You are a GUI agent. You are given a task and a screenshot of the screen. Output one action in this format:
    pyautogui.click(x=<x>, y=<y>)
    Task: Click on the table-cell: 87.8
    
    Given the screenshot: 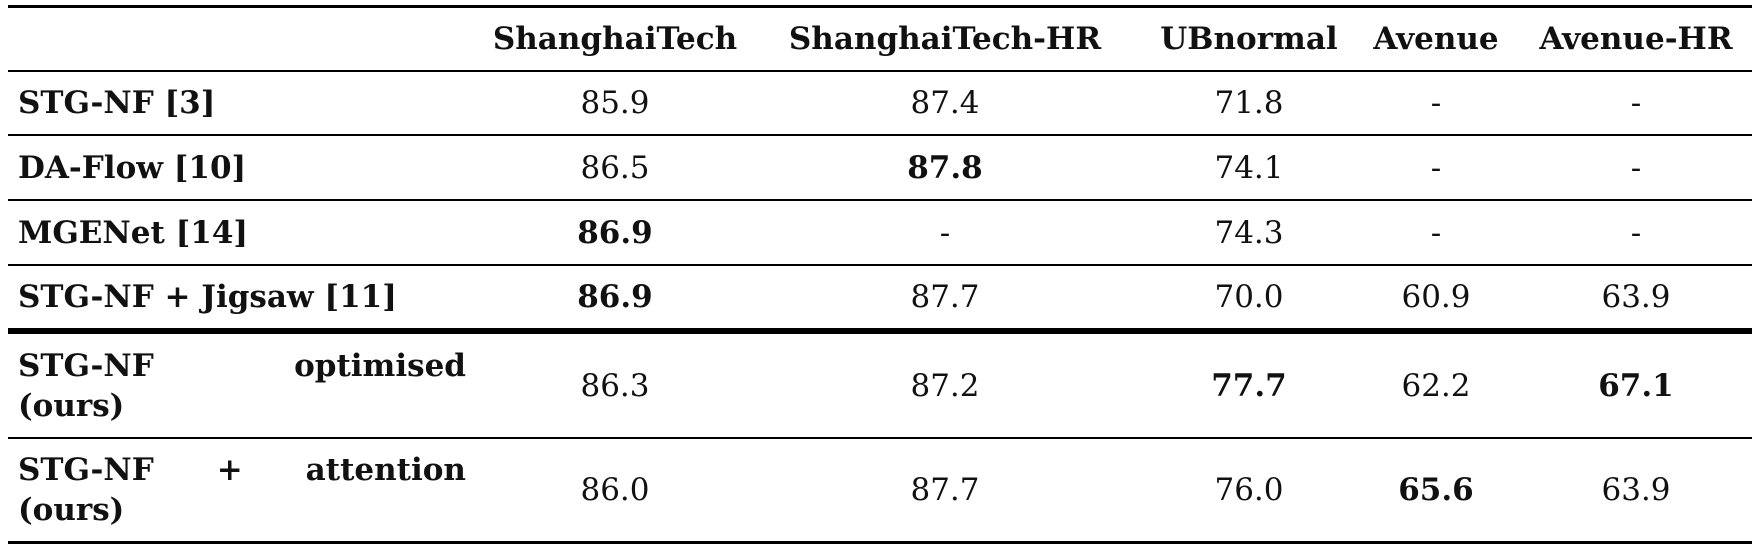 What is the action you would take?
    pyautogui.click(x=945, y=167)
    